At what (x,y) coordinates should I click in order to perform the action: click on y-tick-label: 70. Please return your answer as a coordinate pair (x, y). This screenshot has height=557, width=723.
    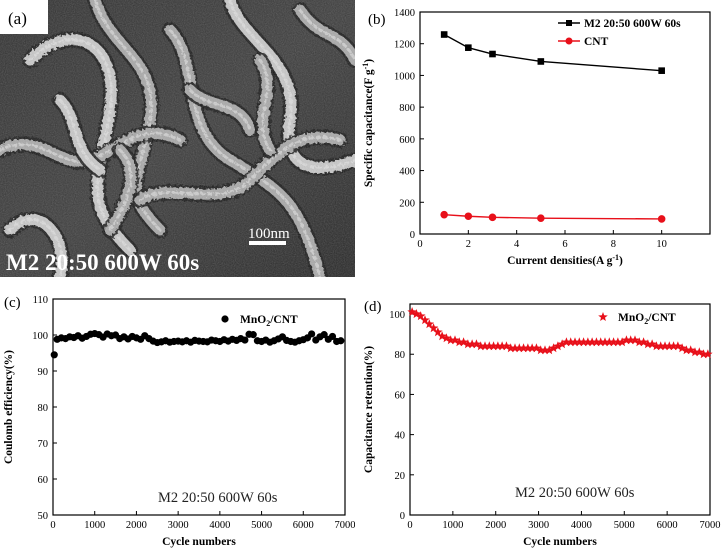
    Looking at the image, I should click on (43, 444).